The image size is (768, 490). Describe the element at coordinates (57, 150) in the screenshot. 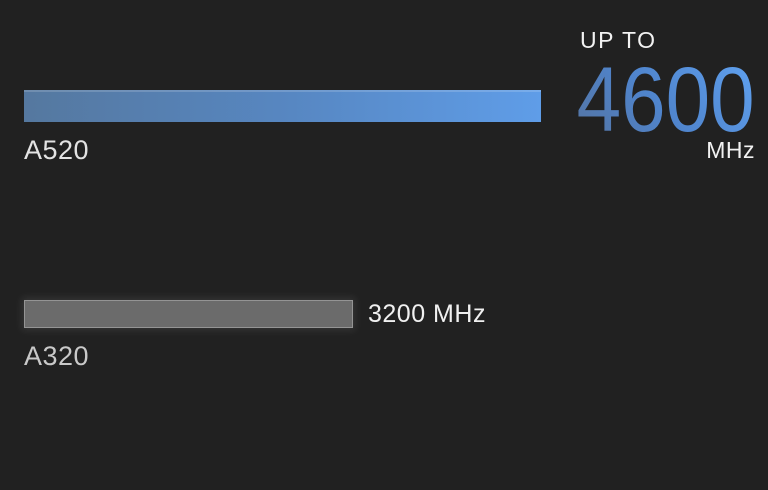

I see `bar-label-a520: A520` at that location.